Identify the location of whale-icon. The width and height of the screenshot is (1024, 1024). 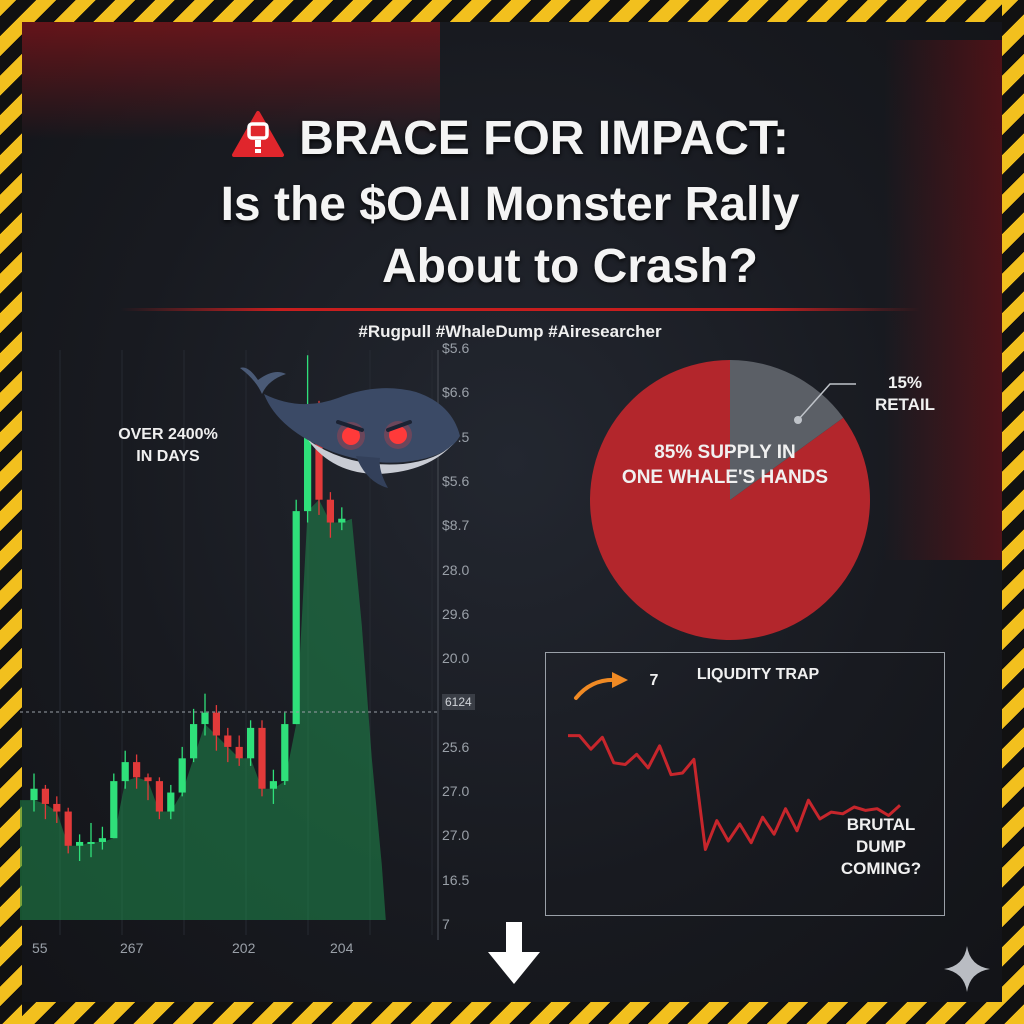
(350, 427).